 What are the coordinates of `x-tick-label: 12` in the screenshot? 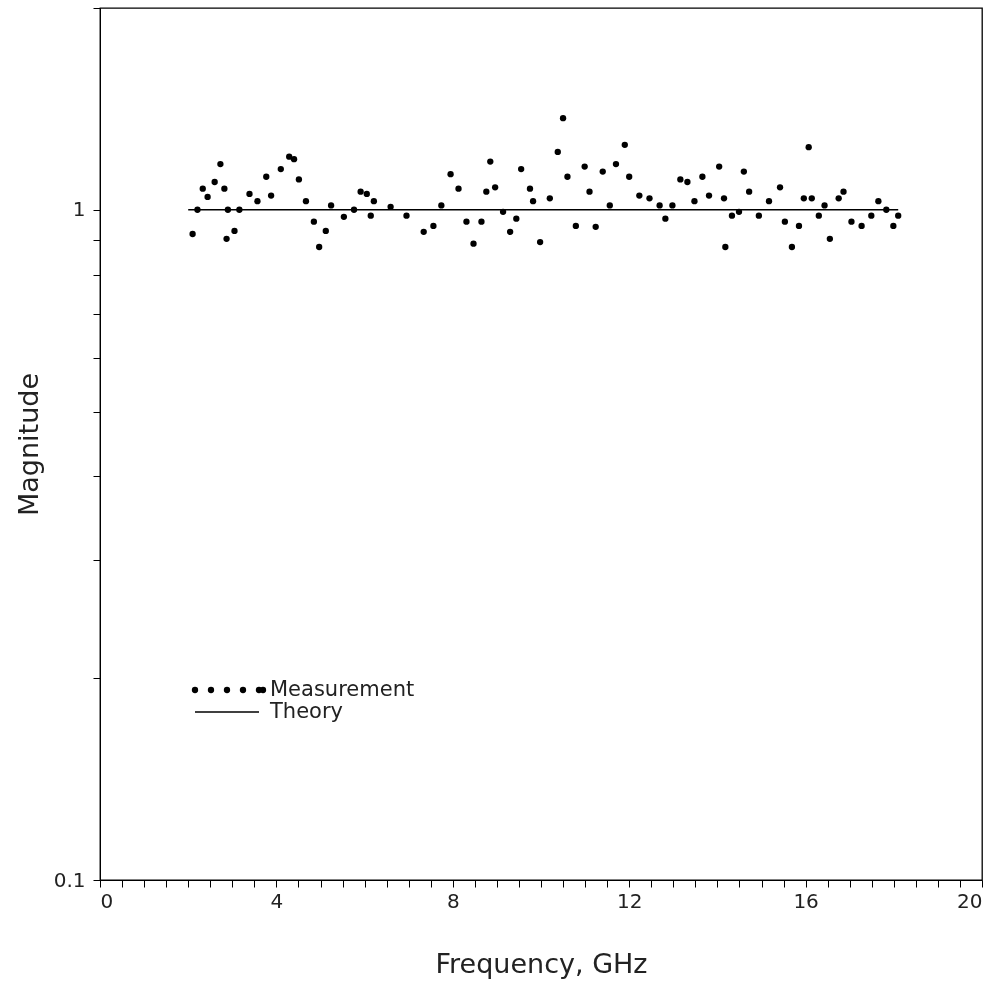 It's located at (629, 900).